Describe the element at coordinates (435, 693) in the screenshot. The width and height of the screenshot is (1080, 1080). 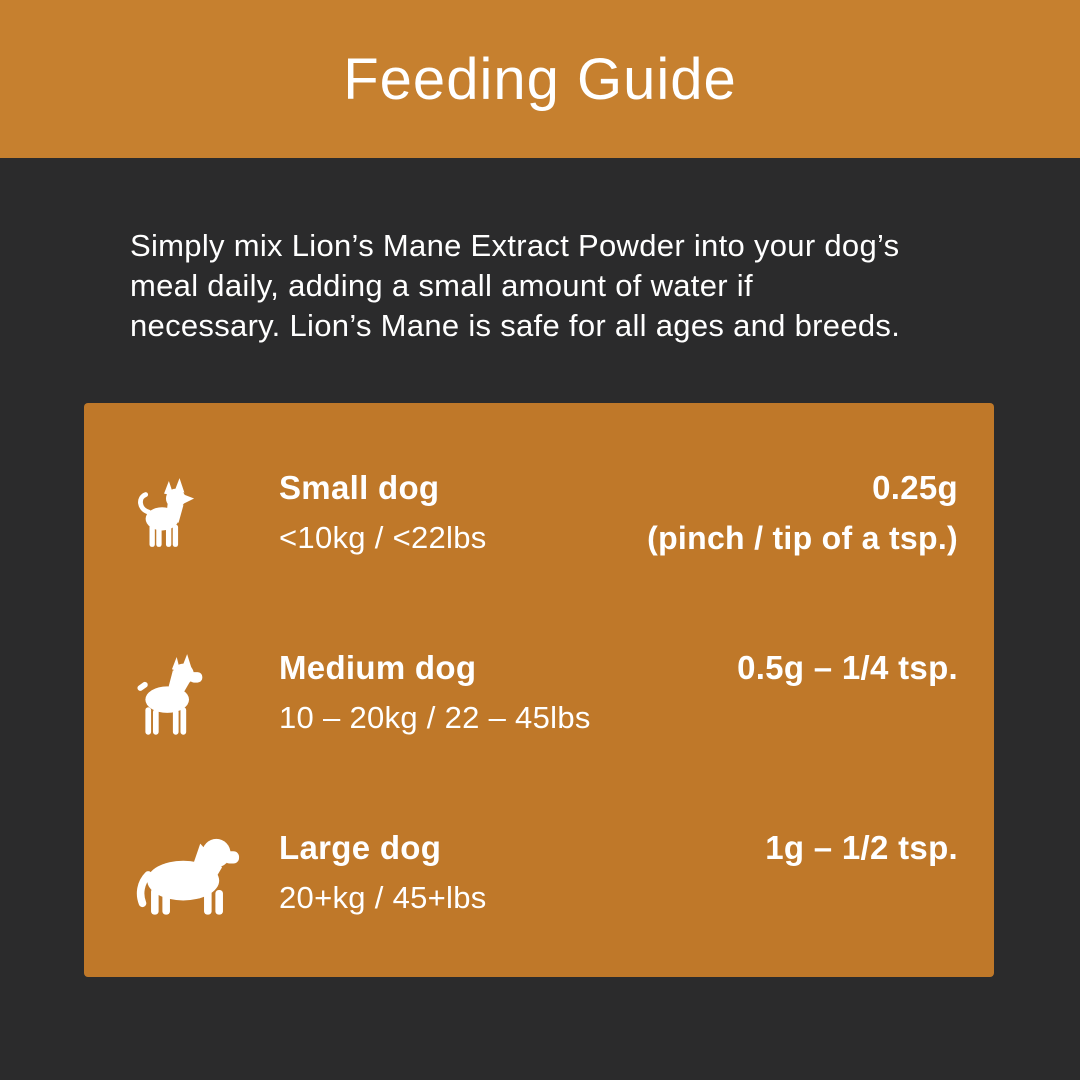
I see `dog-size-block: Medium dog 10 – 20kg / 22 – 45lbs` at that location.